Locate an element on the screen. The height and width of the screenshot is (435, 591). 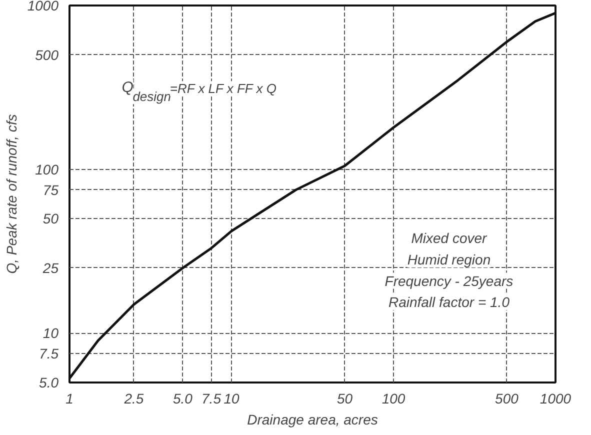
y-axis-title: Q, Peak rate of runoff, cfs is located at coordinates (11, 194).